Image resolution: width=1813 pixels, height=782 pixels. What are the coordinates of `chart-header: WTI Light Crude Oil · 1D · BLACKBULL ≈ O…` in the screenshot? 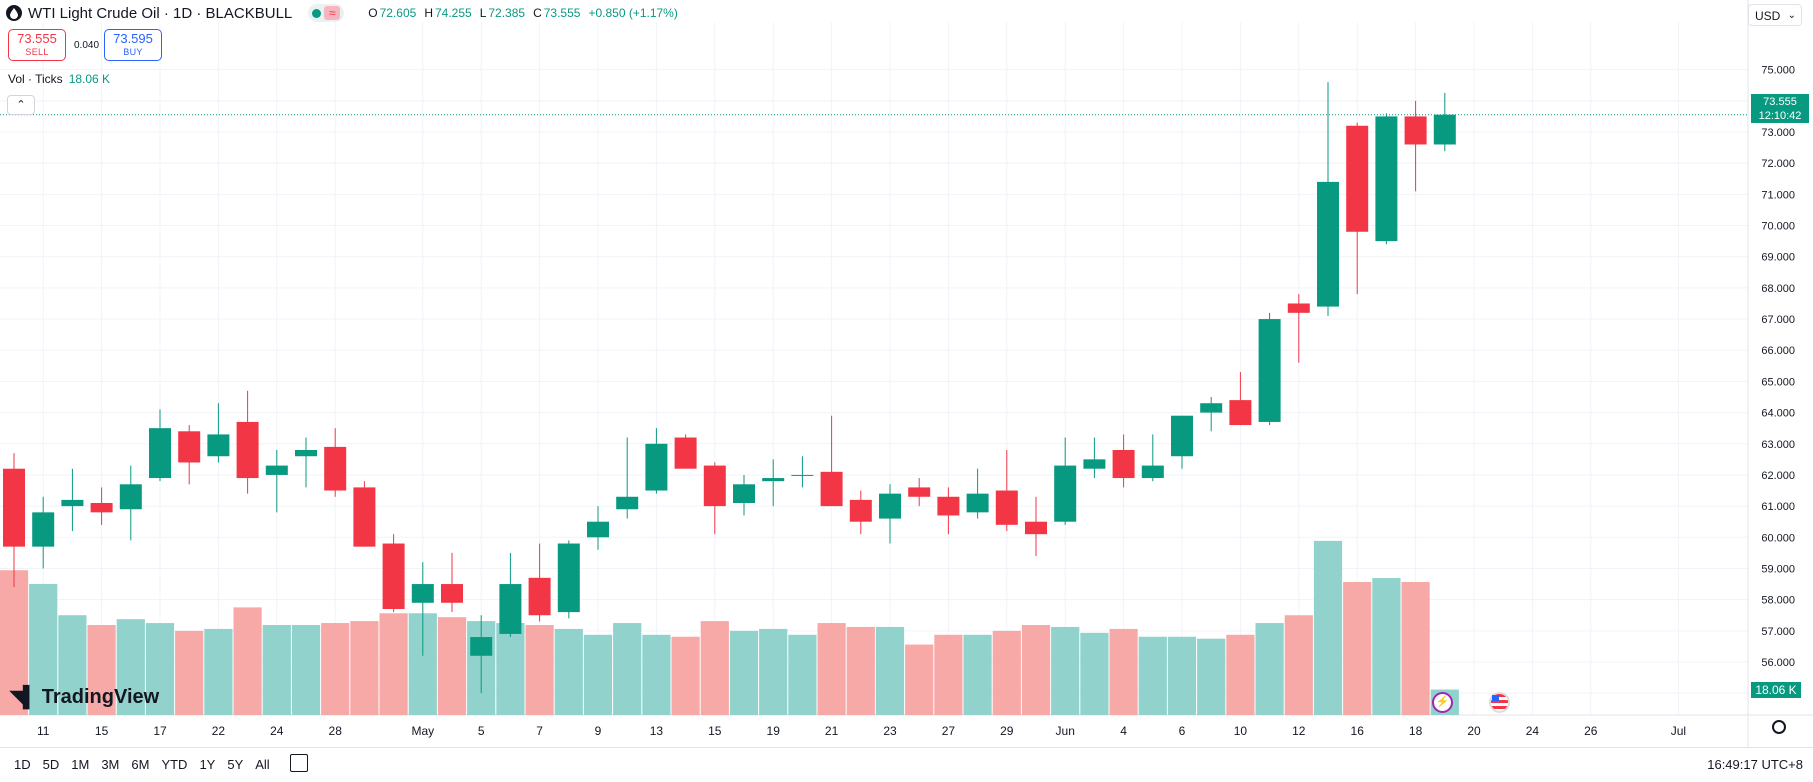 It's located at (345, 13).